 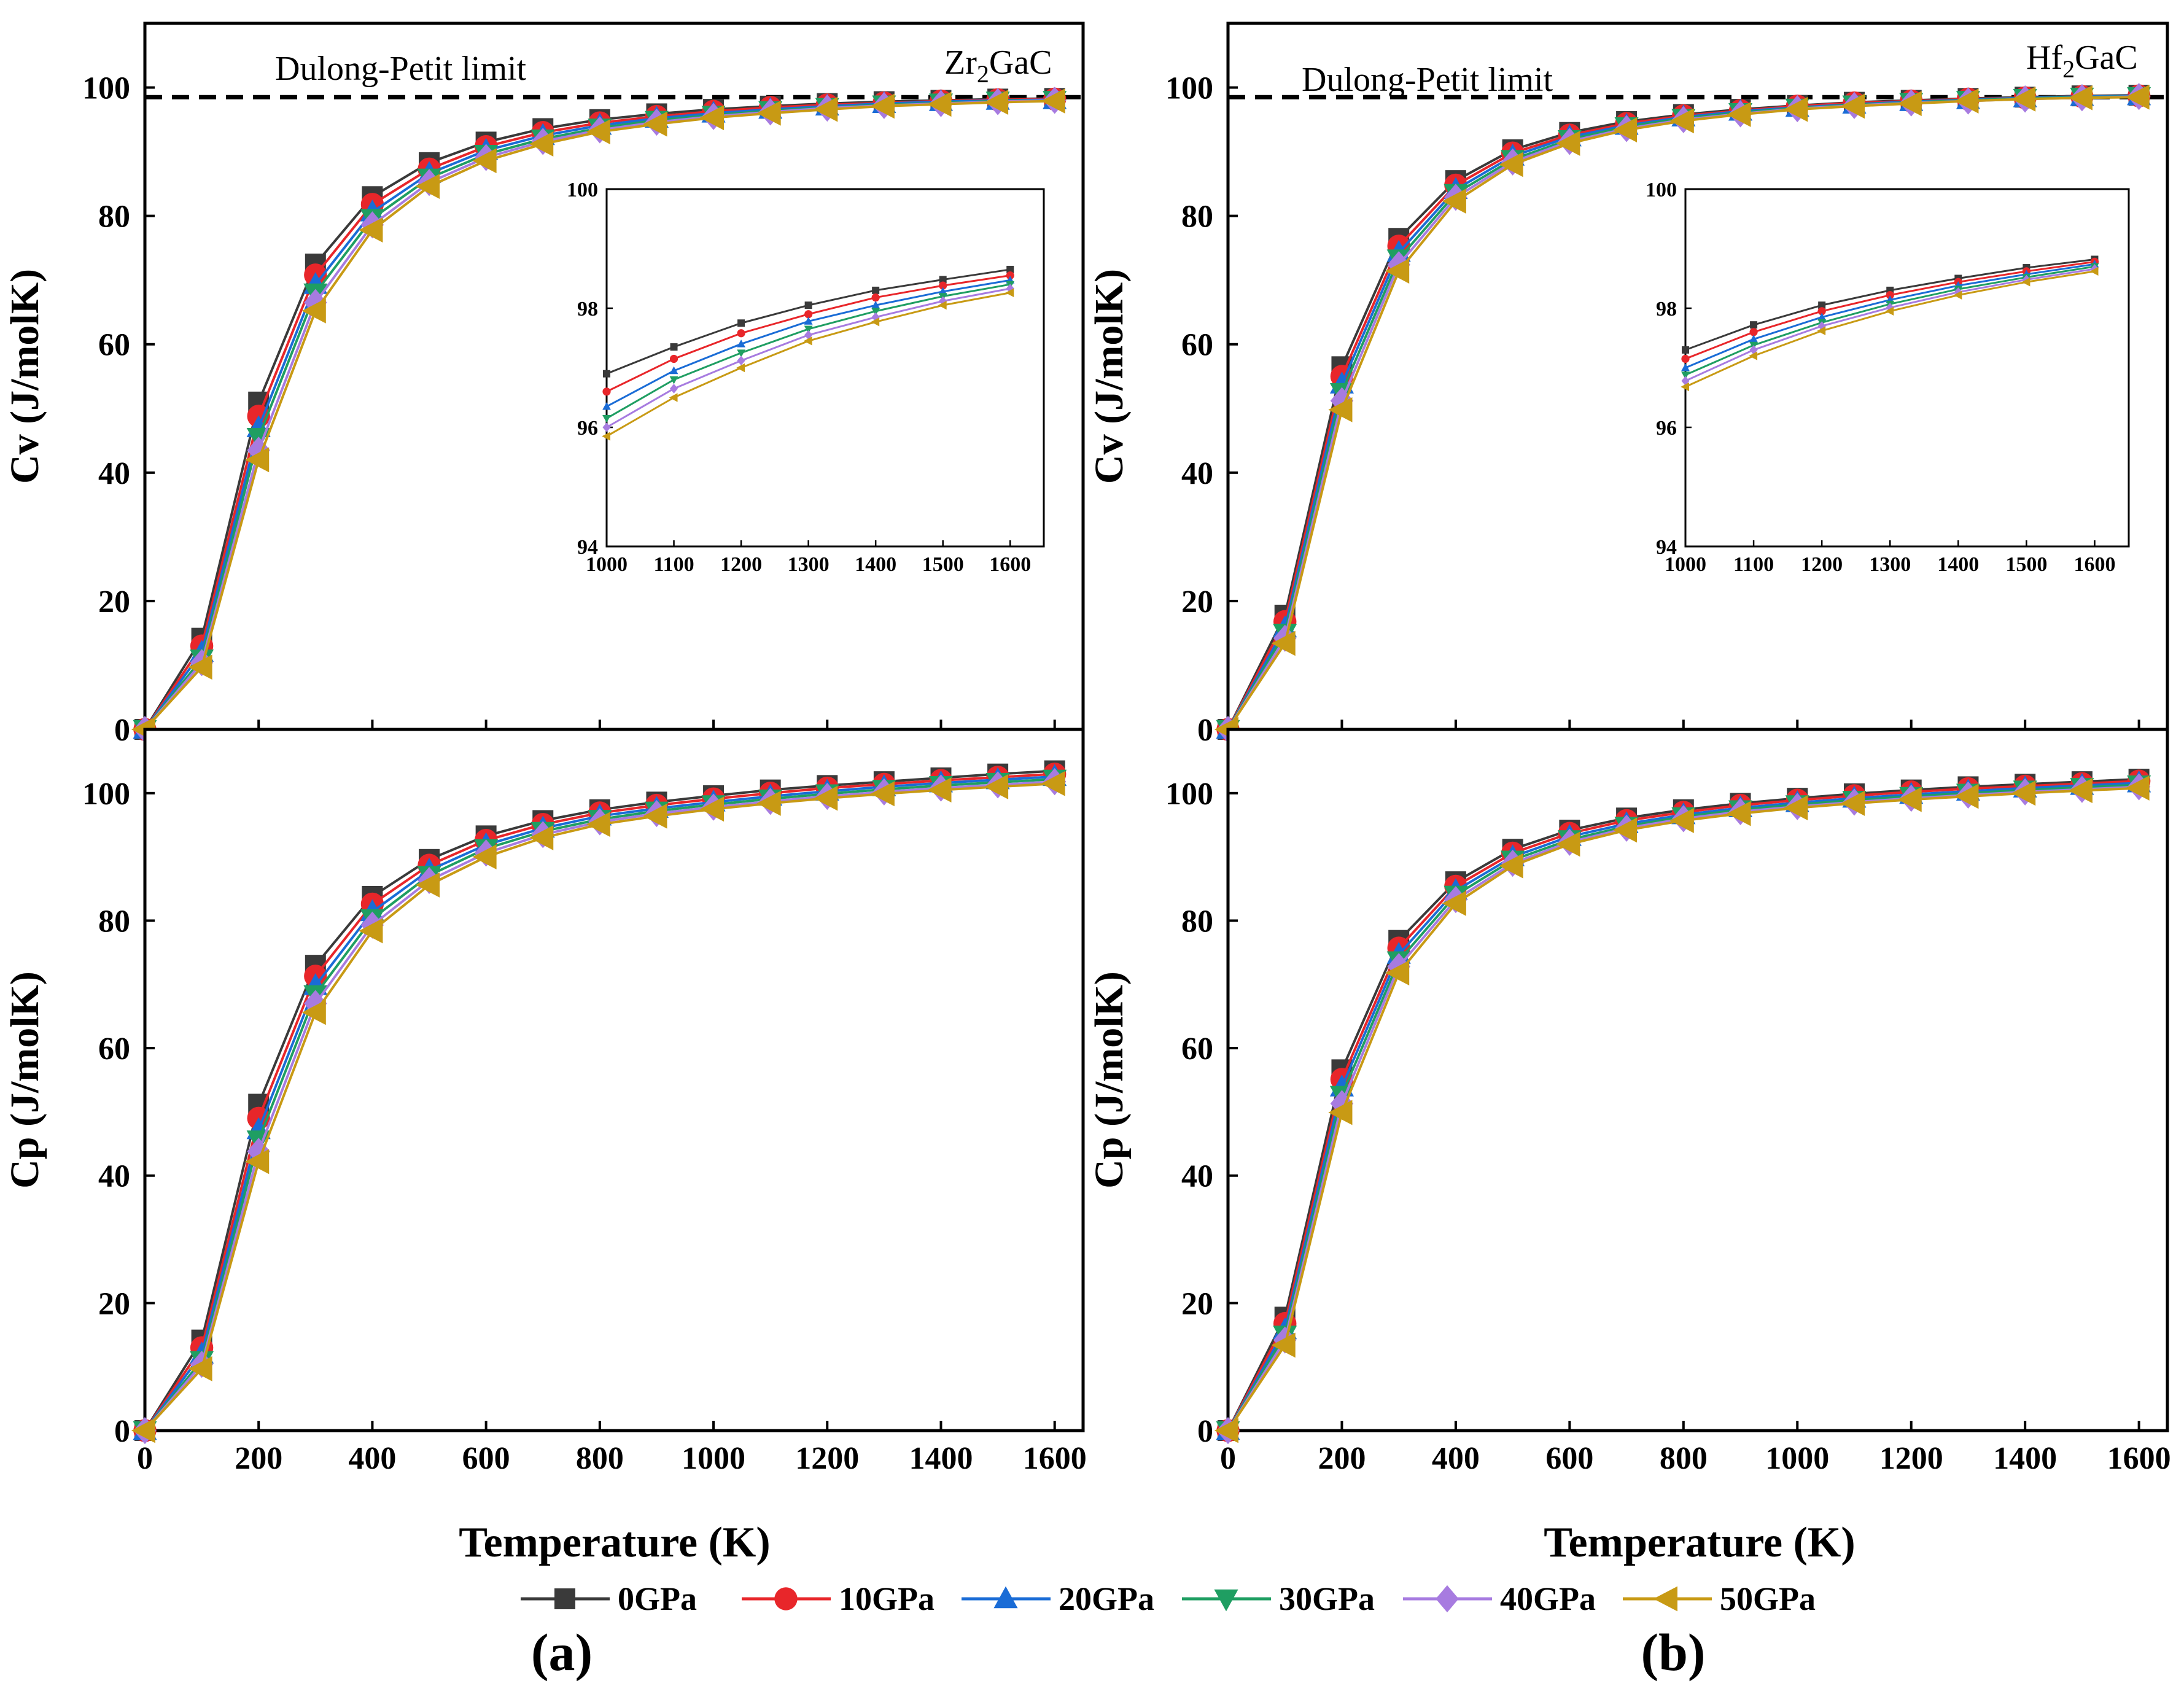 What do you see at coordinates (1197, 345) in the screenshot?
I see `y-tick-label: 60` at bounding box center [1197, 345].